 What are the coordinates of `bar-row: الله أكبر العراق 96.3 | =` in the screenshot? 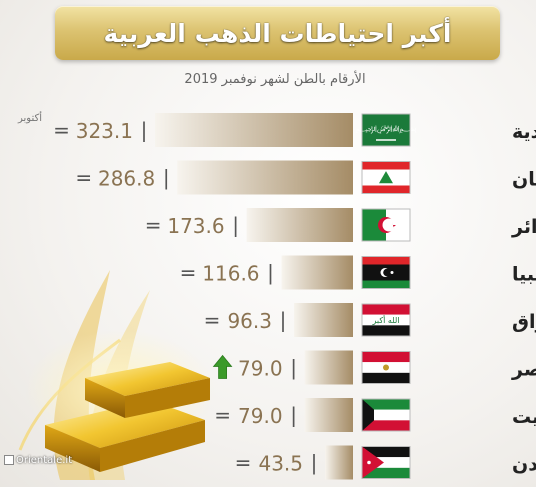 It's located at (370, 320).